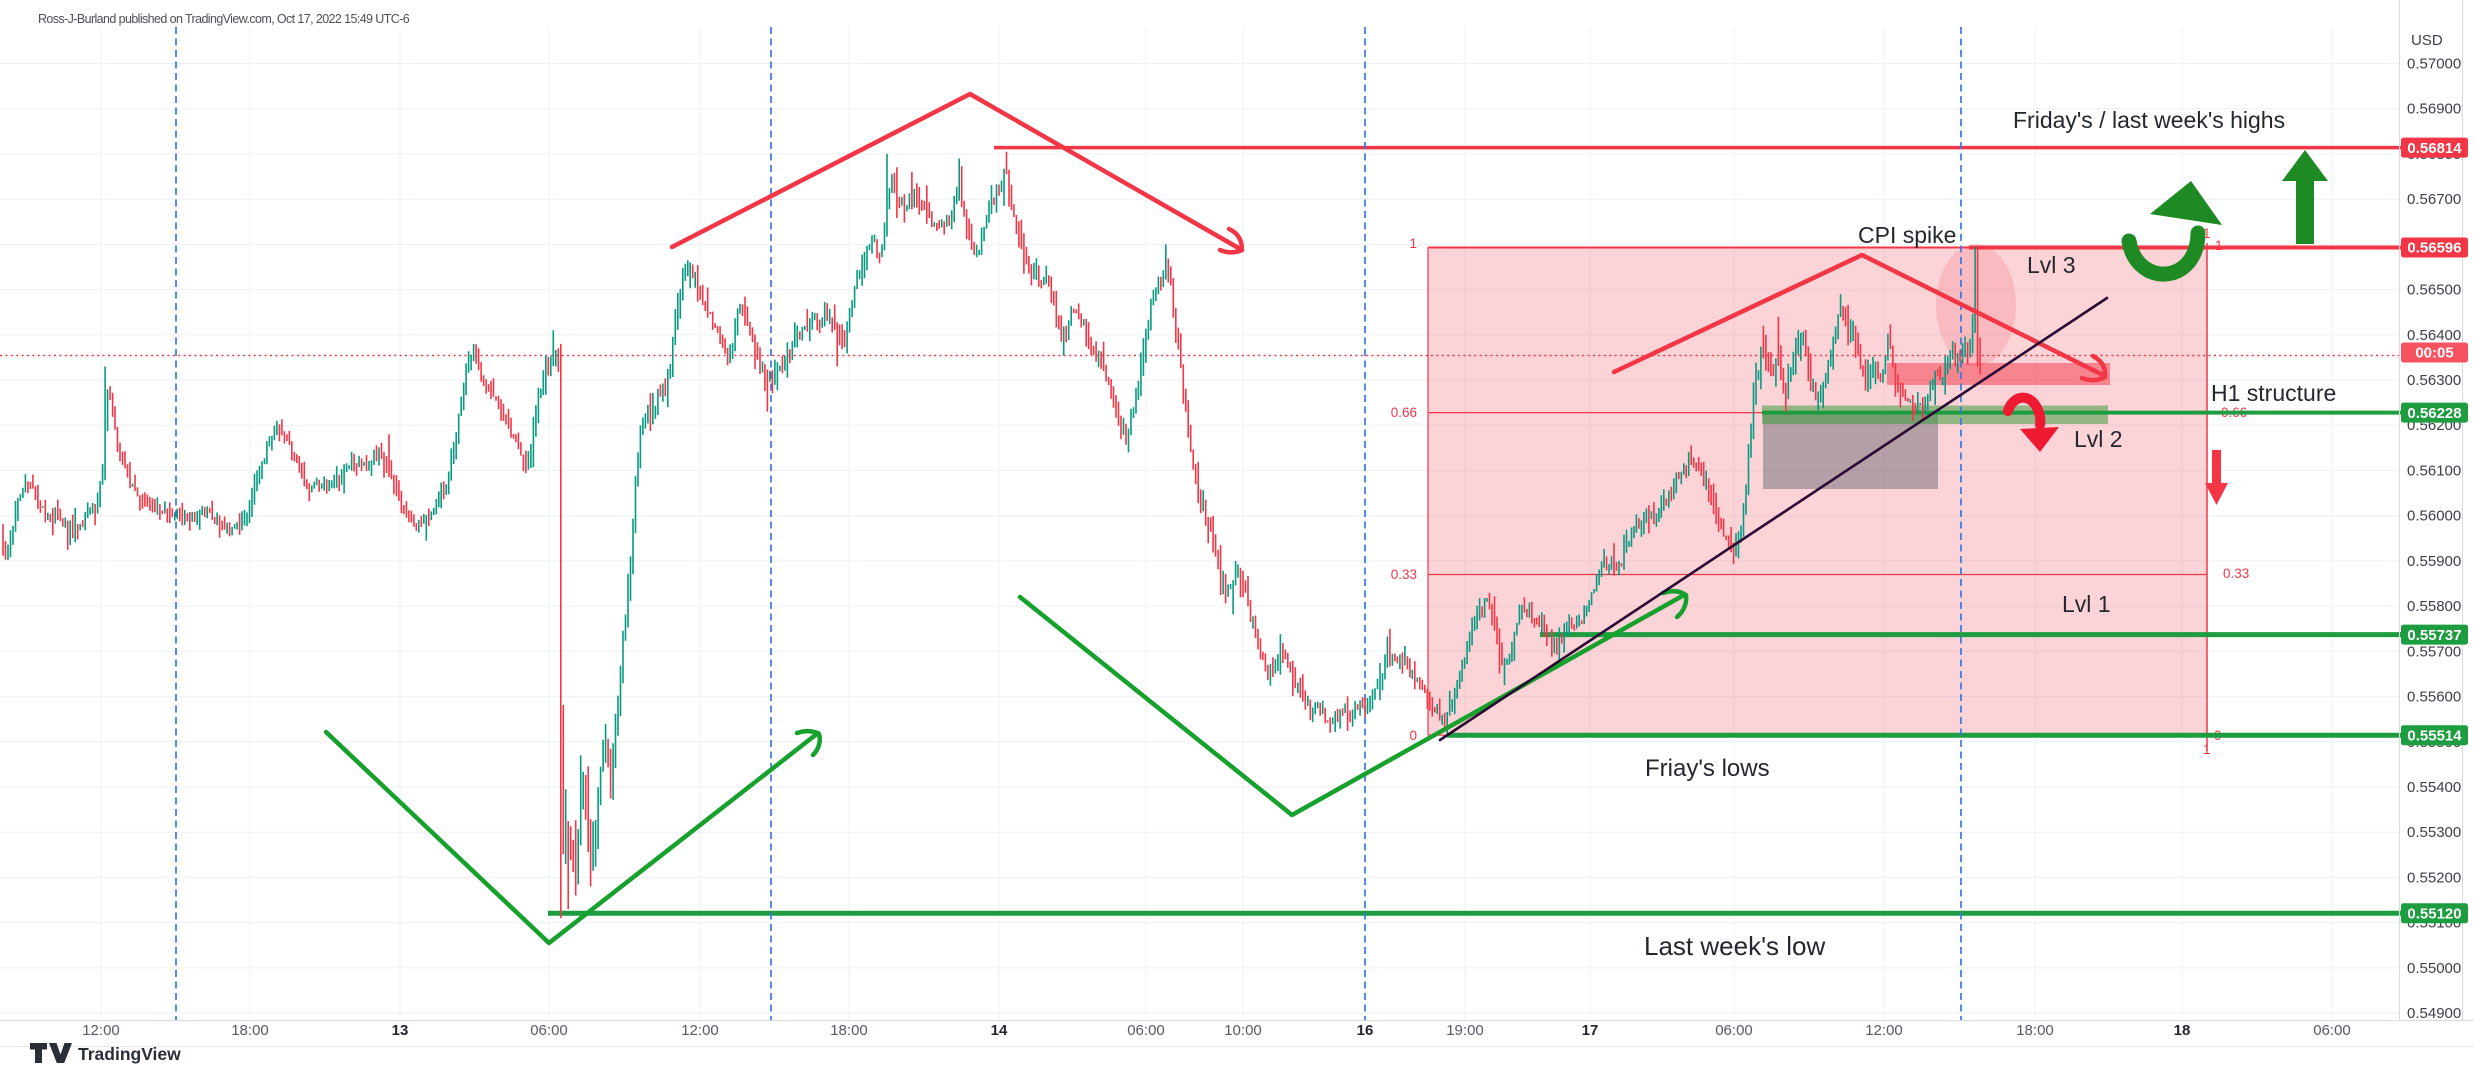  Describe the element at coordinates (129, 1054) in the screenshot. I see `svg-text: TradingView` at that location.